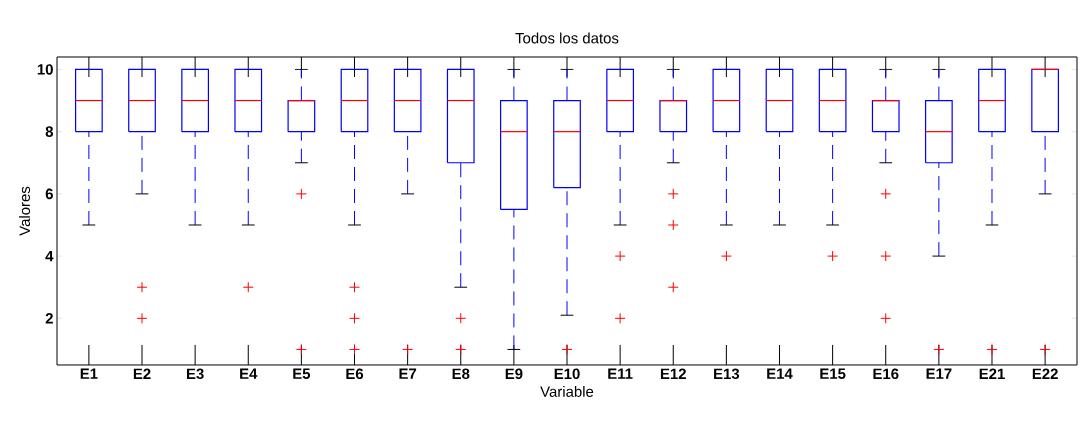 Image resolution: width=1091 pixels, height=434 pixels. What do you see at coordinates (249, 373) in the screenshot?
I see `x-tick-label: E4` at bounding box center [249, 373].